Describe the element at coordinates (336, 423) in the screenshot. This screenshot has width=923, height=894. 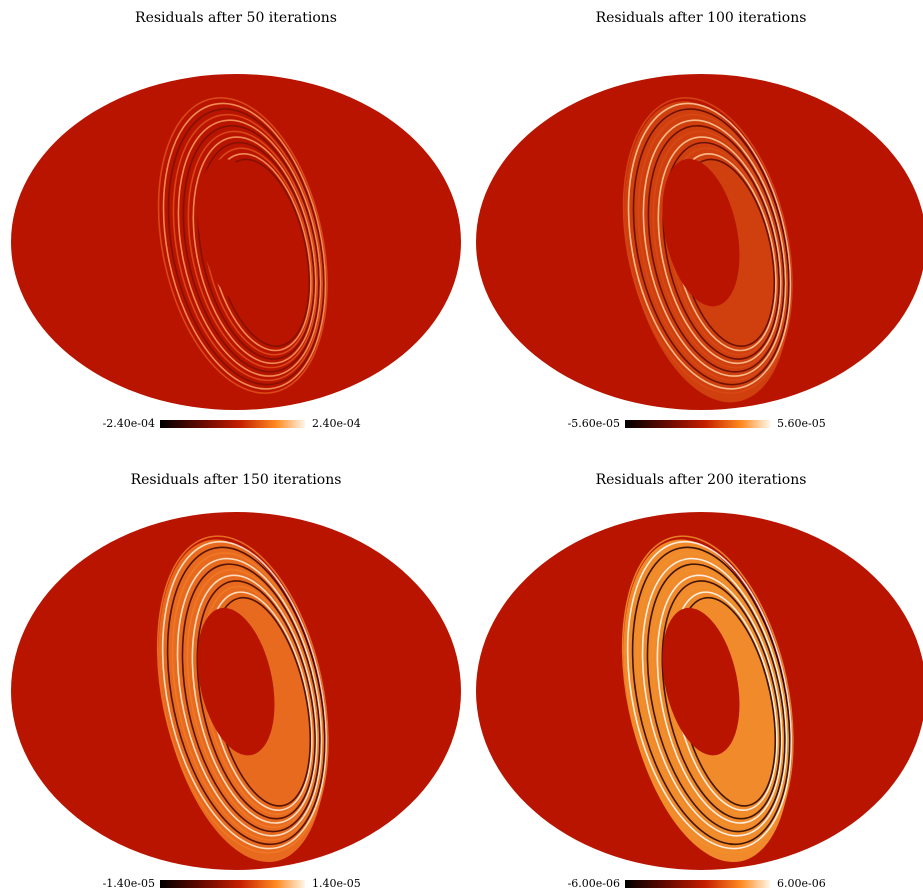
I see `colorbar-label: 2.40e-04` at that location.